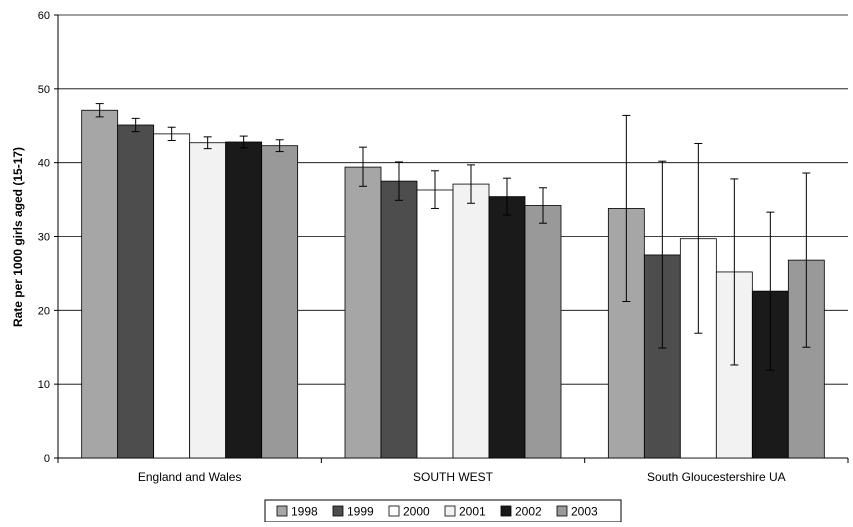 This screenshot has width=853, height=527. I want to click on legend-label-2003: 2003, so click(584, 512).